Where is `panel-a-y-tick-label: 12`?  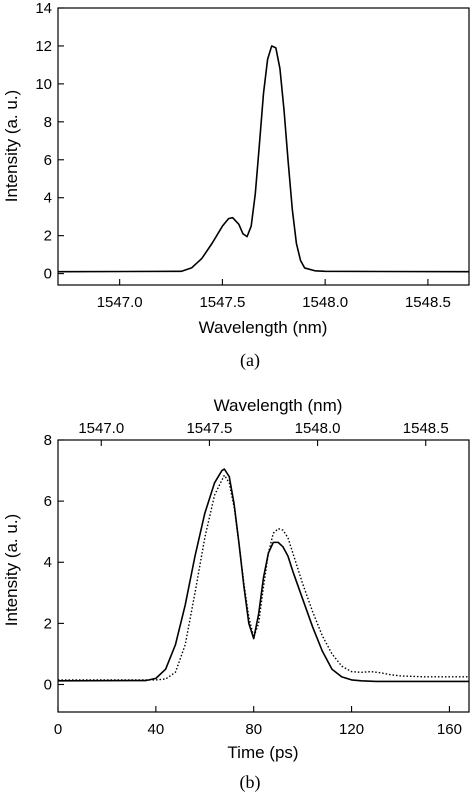
panel-a-y-tick-label: 12 is located at coordinates (43, 46).